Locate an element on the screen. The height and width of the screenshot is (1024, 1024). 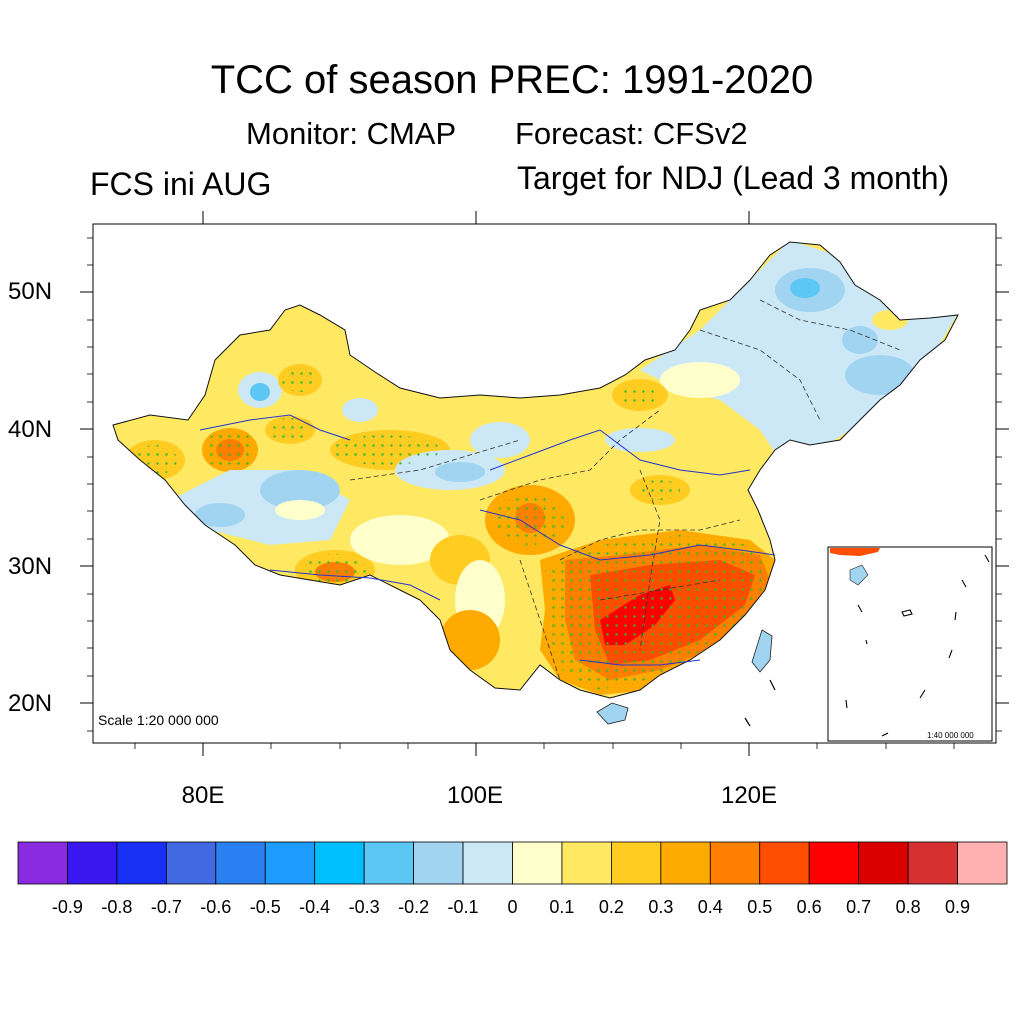
colorbar-tick-label: -0.4 is located at coordinates (315, 907).